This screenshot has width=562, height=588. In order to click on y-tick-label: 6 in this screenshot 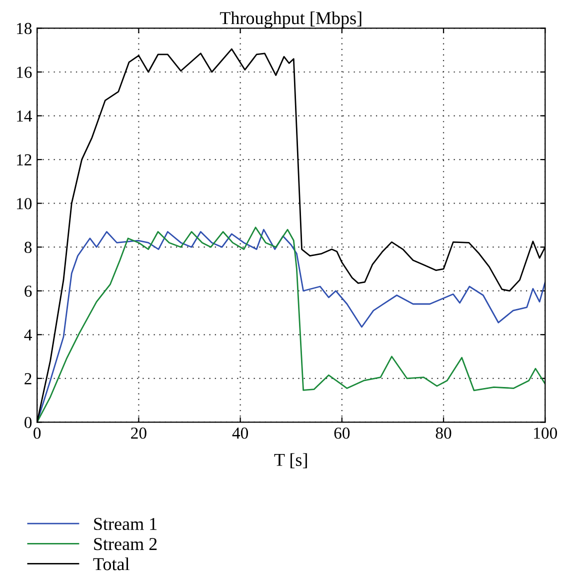, I will do `click(28, 291)`.